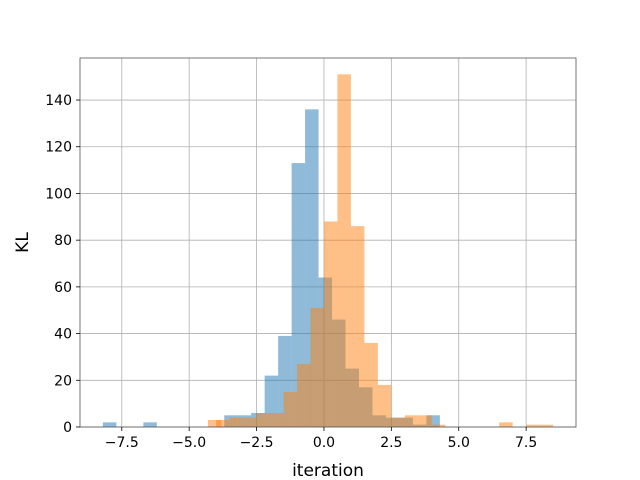  What do you see at coordinates (63, 288) in the screenshot?
I see `y-tick-label-3: 60` at bounding box center [63, 288].